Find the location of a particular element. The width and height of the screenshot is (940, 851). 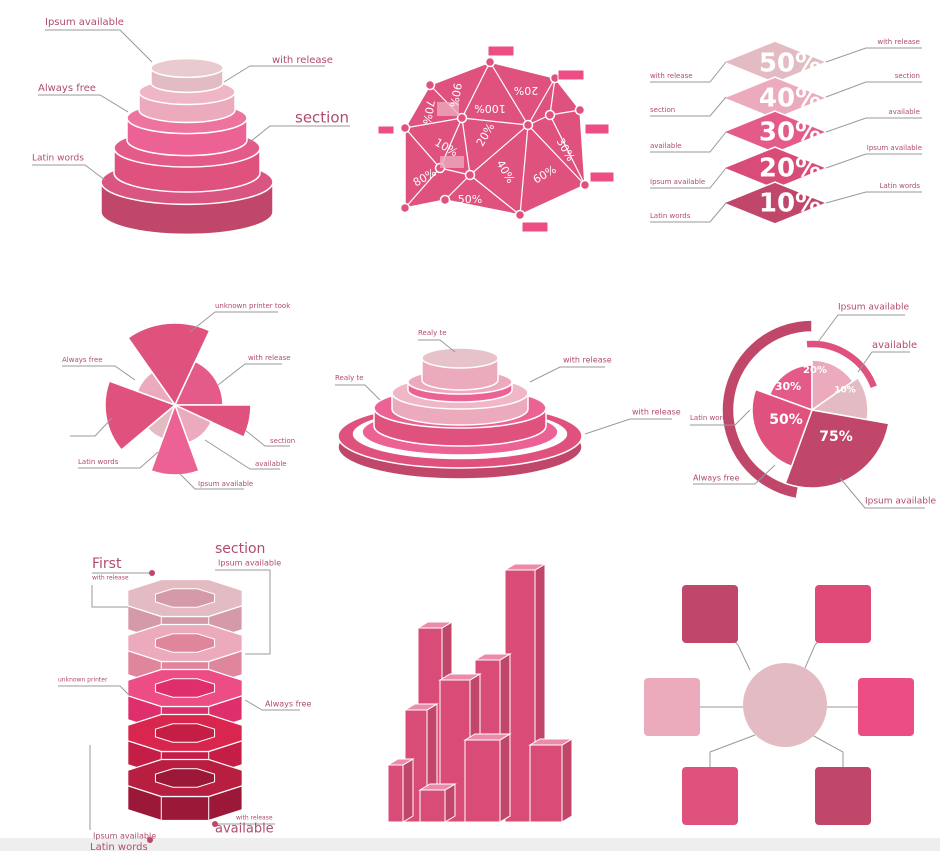

highlight is located at coordinates (452, 162).